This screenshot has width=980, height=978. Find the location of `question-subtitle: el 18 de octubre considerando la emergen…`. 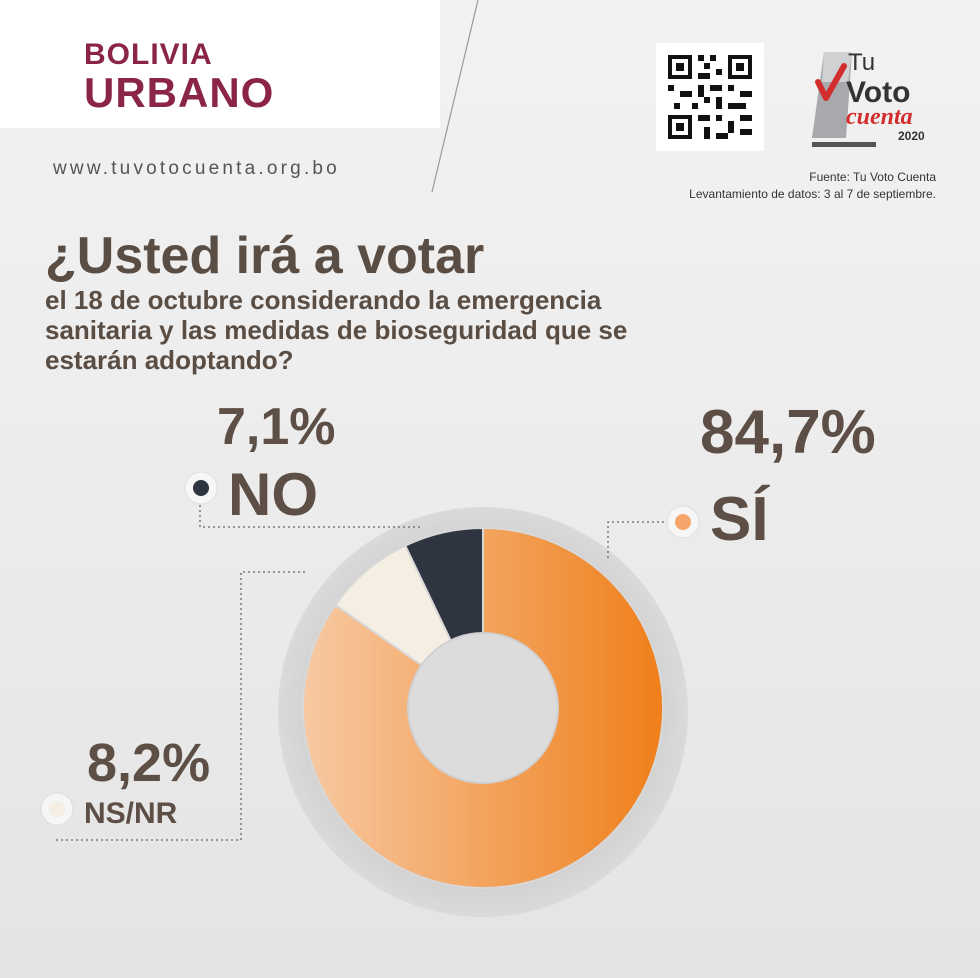

question-subtitle: el 18 de octubre considerando la emergen… is located at coordinates (336, 330).